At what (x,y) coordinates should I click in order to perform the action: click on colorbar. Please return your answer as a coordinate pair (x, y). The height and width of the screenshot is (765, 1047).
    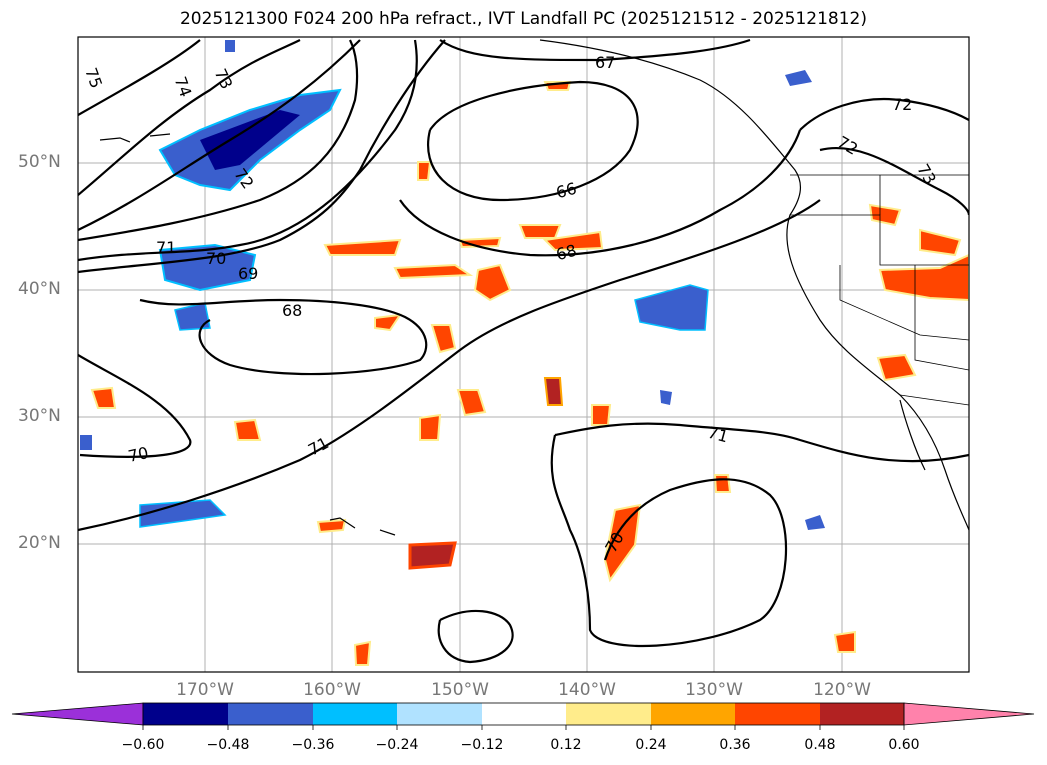
    Looking at the image, I should click on (523, 716).